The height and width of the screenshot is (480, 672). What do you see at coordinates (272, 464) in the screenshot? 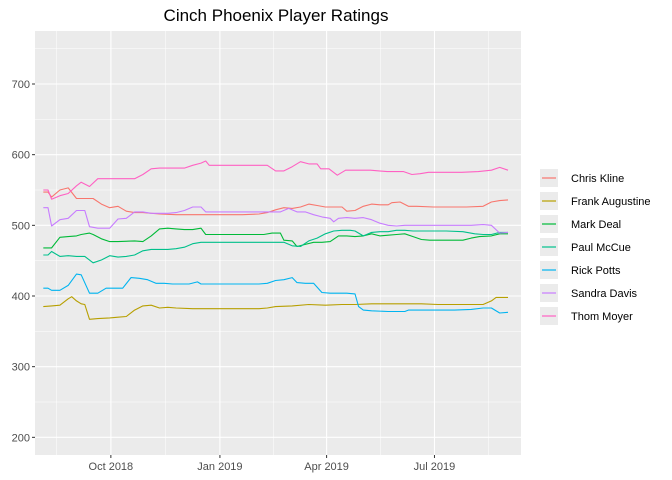
I see `x-axis: Oct 2018 Jan 2019 Apr 2019 Jul 2019` at bounding box center [272, 464].